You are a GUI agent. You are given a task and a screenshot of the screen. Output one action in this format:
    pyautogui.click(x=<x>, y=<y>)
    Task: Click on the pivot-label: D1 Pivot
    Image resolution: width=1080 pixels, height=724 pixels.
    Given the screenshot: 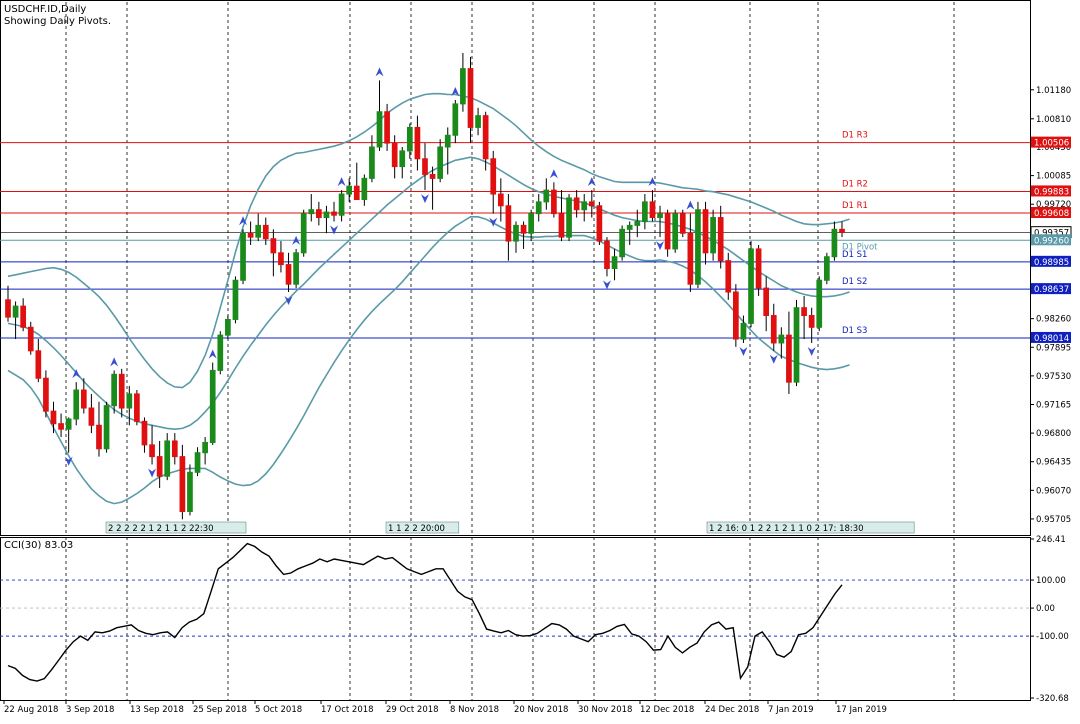 What is the action you would take?
    pyautogui.click(x=860, y=247)
    